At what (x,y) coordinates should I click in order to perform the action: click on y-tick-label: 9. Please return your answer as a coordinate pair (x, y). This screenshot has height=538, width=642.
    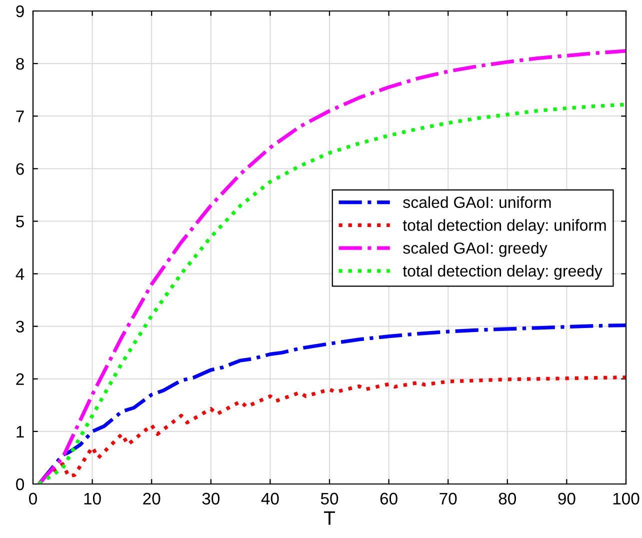
    Looking at the image, I should click on (20, 11).